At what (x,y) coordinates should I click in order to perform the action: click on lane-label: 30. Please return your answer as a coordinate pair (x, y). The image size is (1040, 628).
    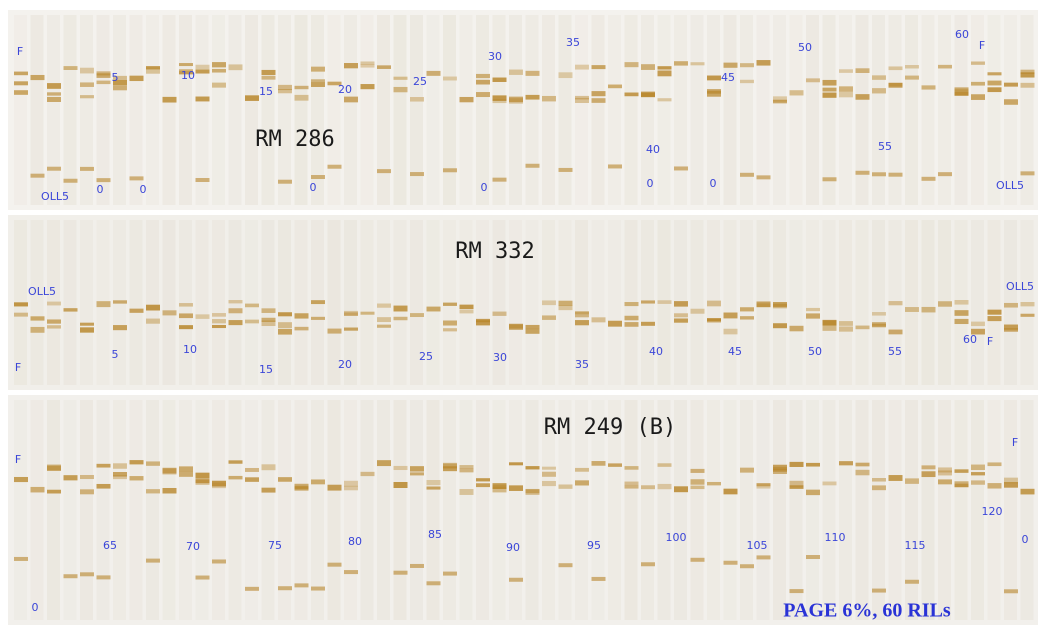
    Looking at the image, I should click on (500, 357).